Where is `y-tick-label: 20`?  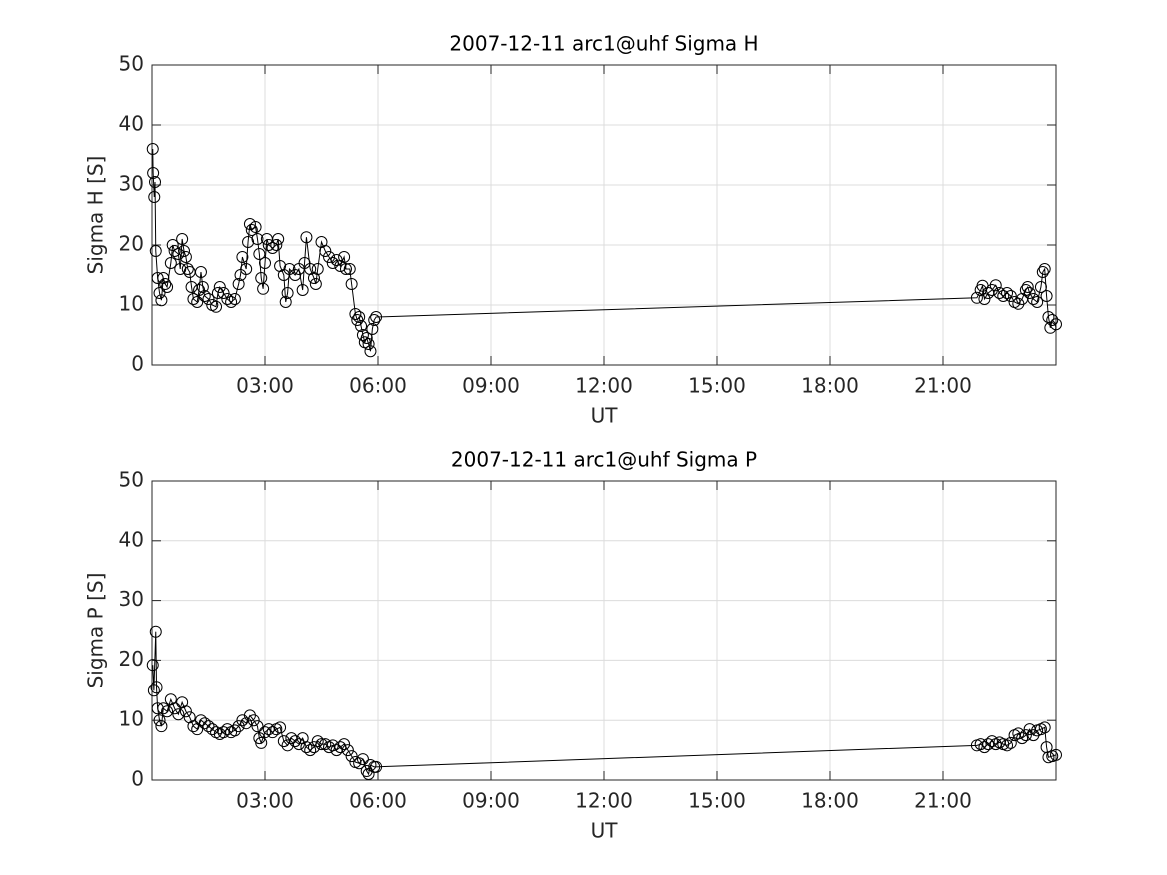 y-tick-label: 20 is located at coordinates (131, 659).